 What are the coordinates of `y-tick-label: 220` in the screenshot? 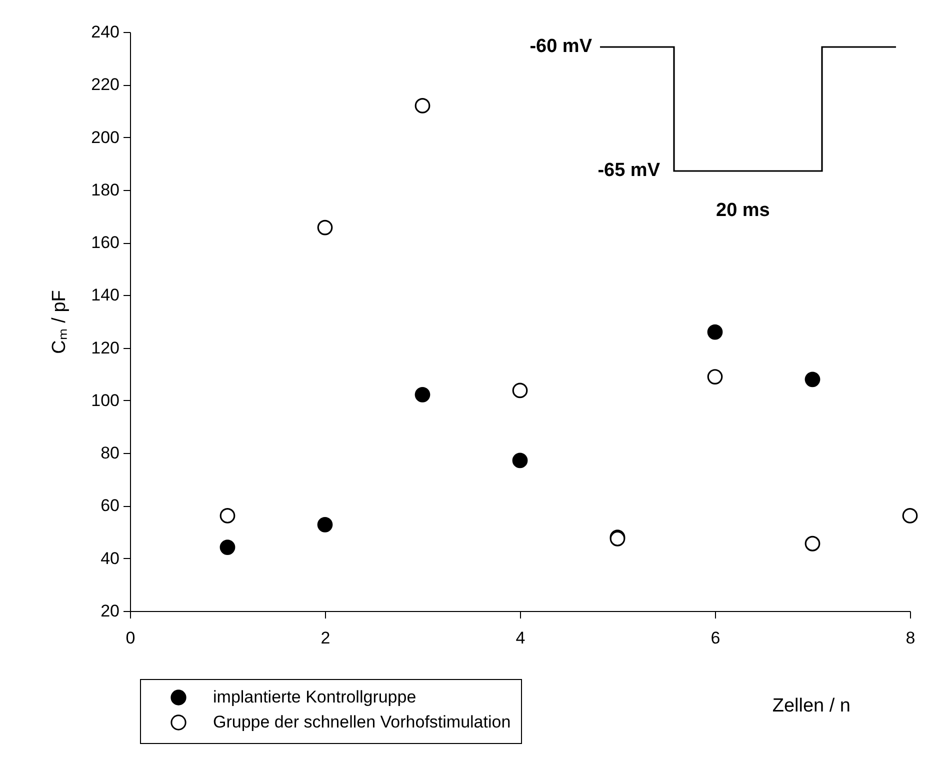 It's located at (105, 84).